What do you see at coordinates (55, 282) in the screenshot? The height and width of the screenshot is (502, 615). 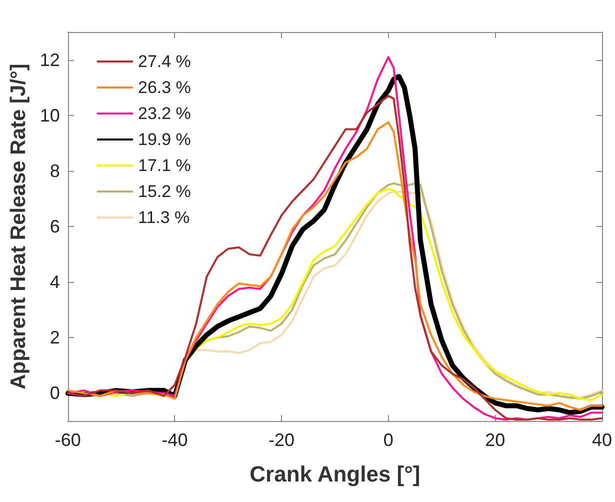 I see `y-tick-label: 4` at bounding box center [55, 282].